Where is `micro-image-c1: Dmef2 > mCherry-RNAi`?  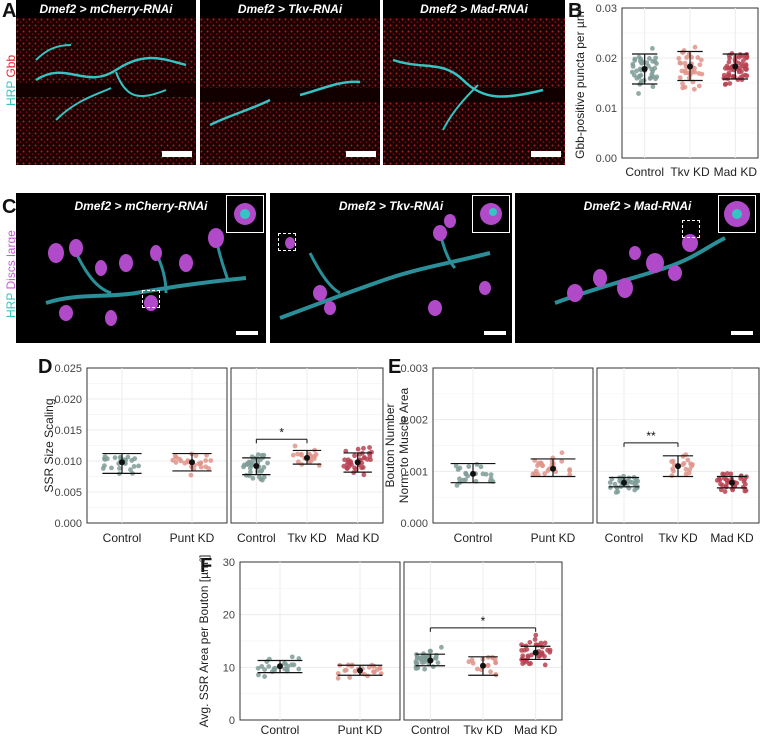
micro-image-c1: Dmef2 > mCherry-RNAi is located at coordinates (141, 268).